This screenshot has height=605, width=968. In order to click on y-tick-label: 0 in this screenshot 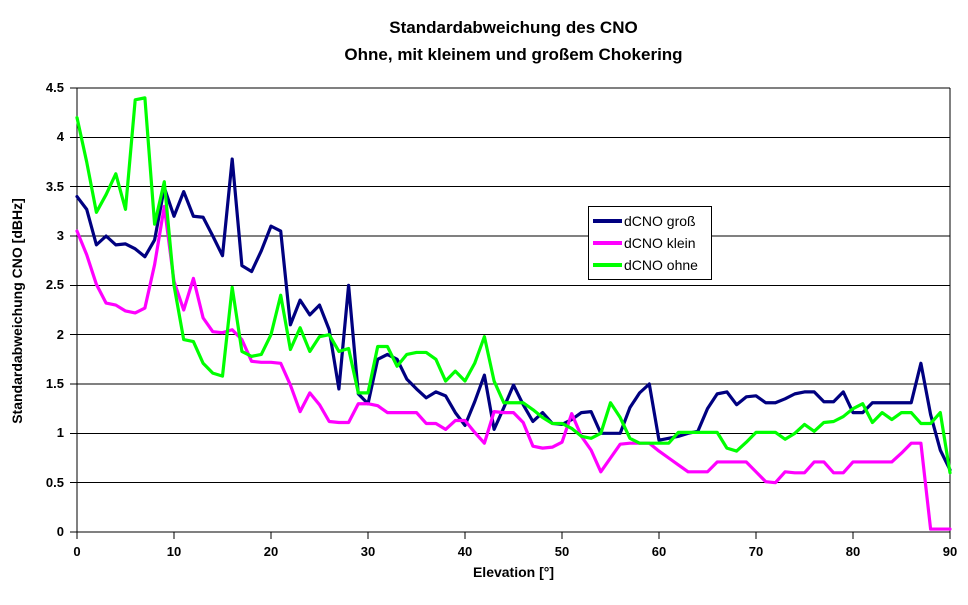, I will do `click(60, 531)`.